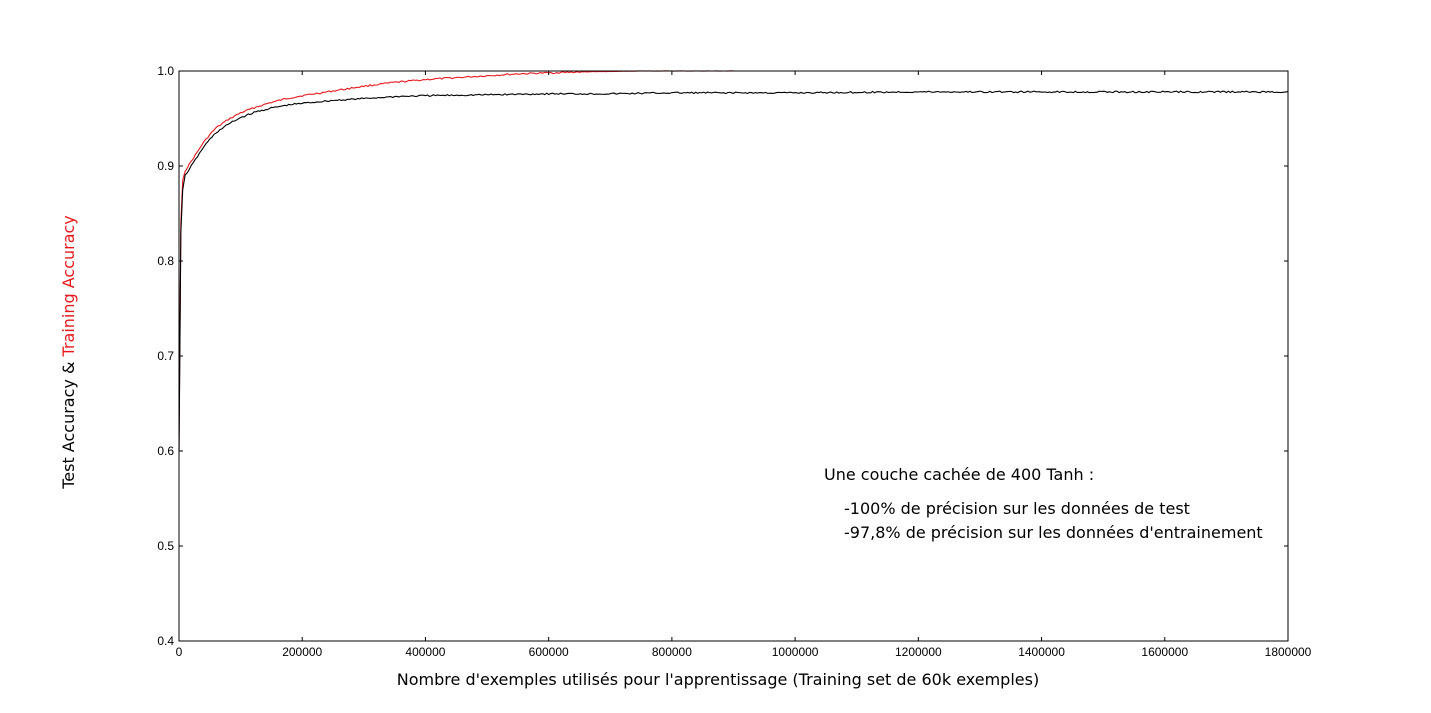 The height and width of the screenshot is (713, 1431). I want to click on x-tick-label: 1000000, so click(795, 652).